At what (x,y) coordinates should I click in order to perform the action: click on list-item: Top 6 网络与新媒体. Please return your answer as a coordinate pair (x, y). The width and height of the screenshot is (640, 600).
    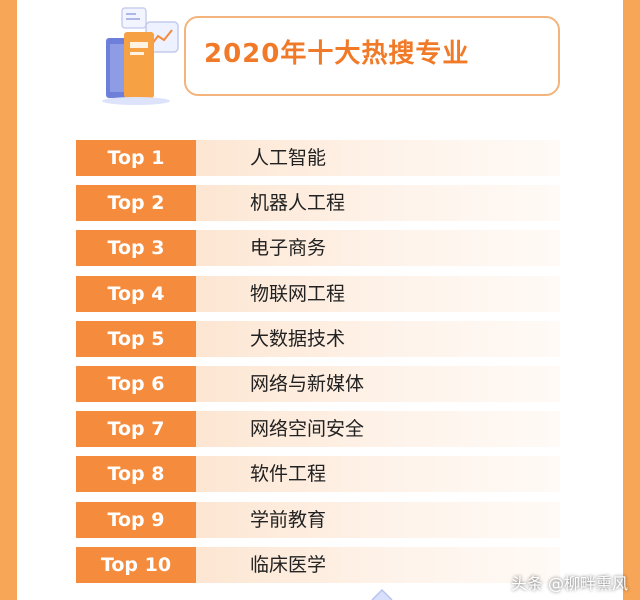
    Looking at the image, I should click on (318, 383).